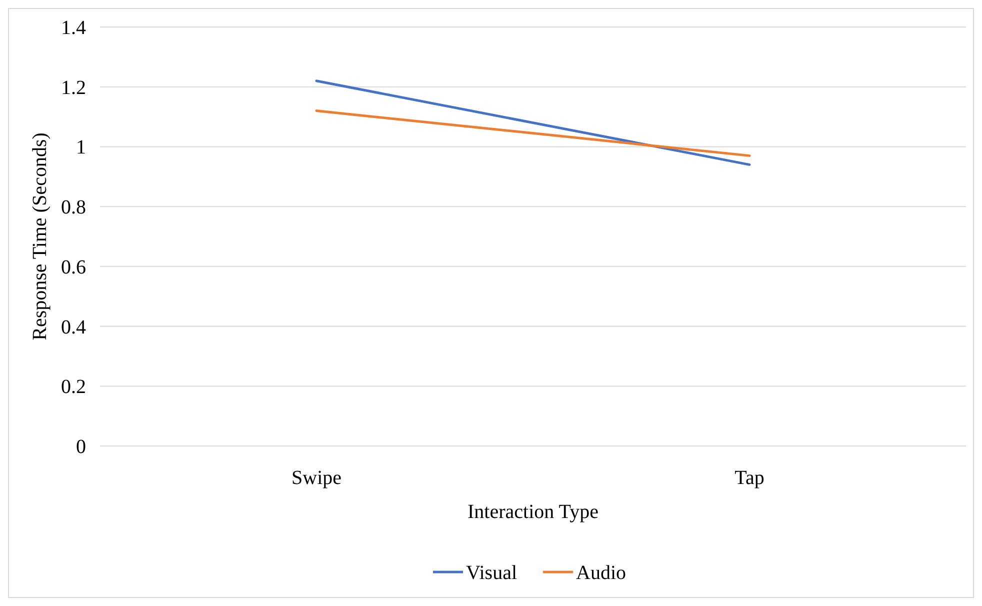 The image size is (982, 606). What do you see at coordinates (73, 387) in the screenshot?
I see `y-tick-label: 0.2` at bounding box center [73, 387].